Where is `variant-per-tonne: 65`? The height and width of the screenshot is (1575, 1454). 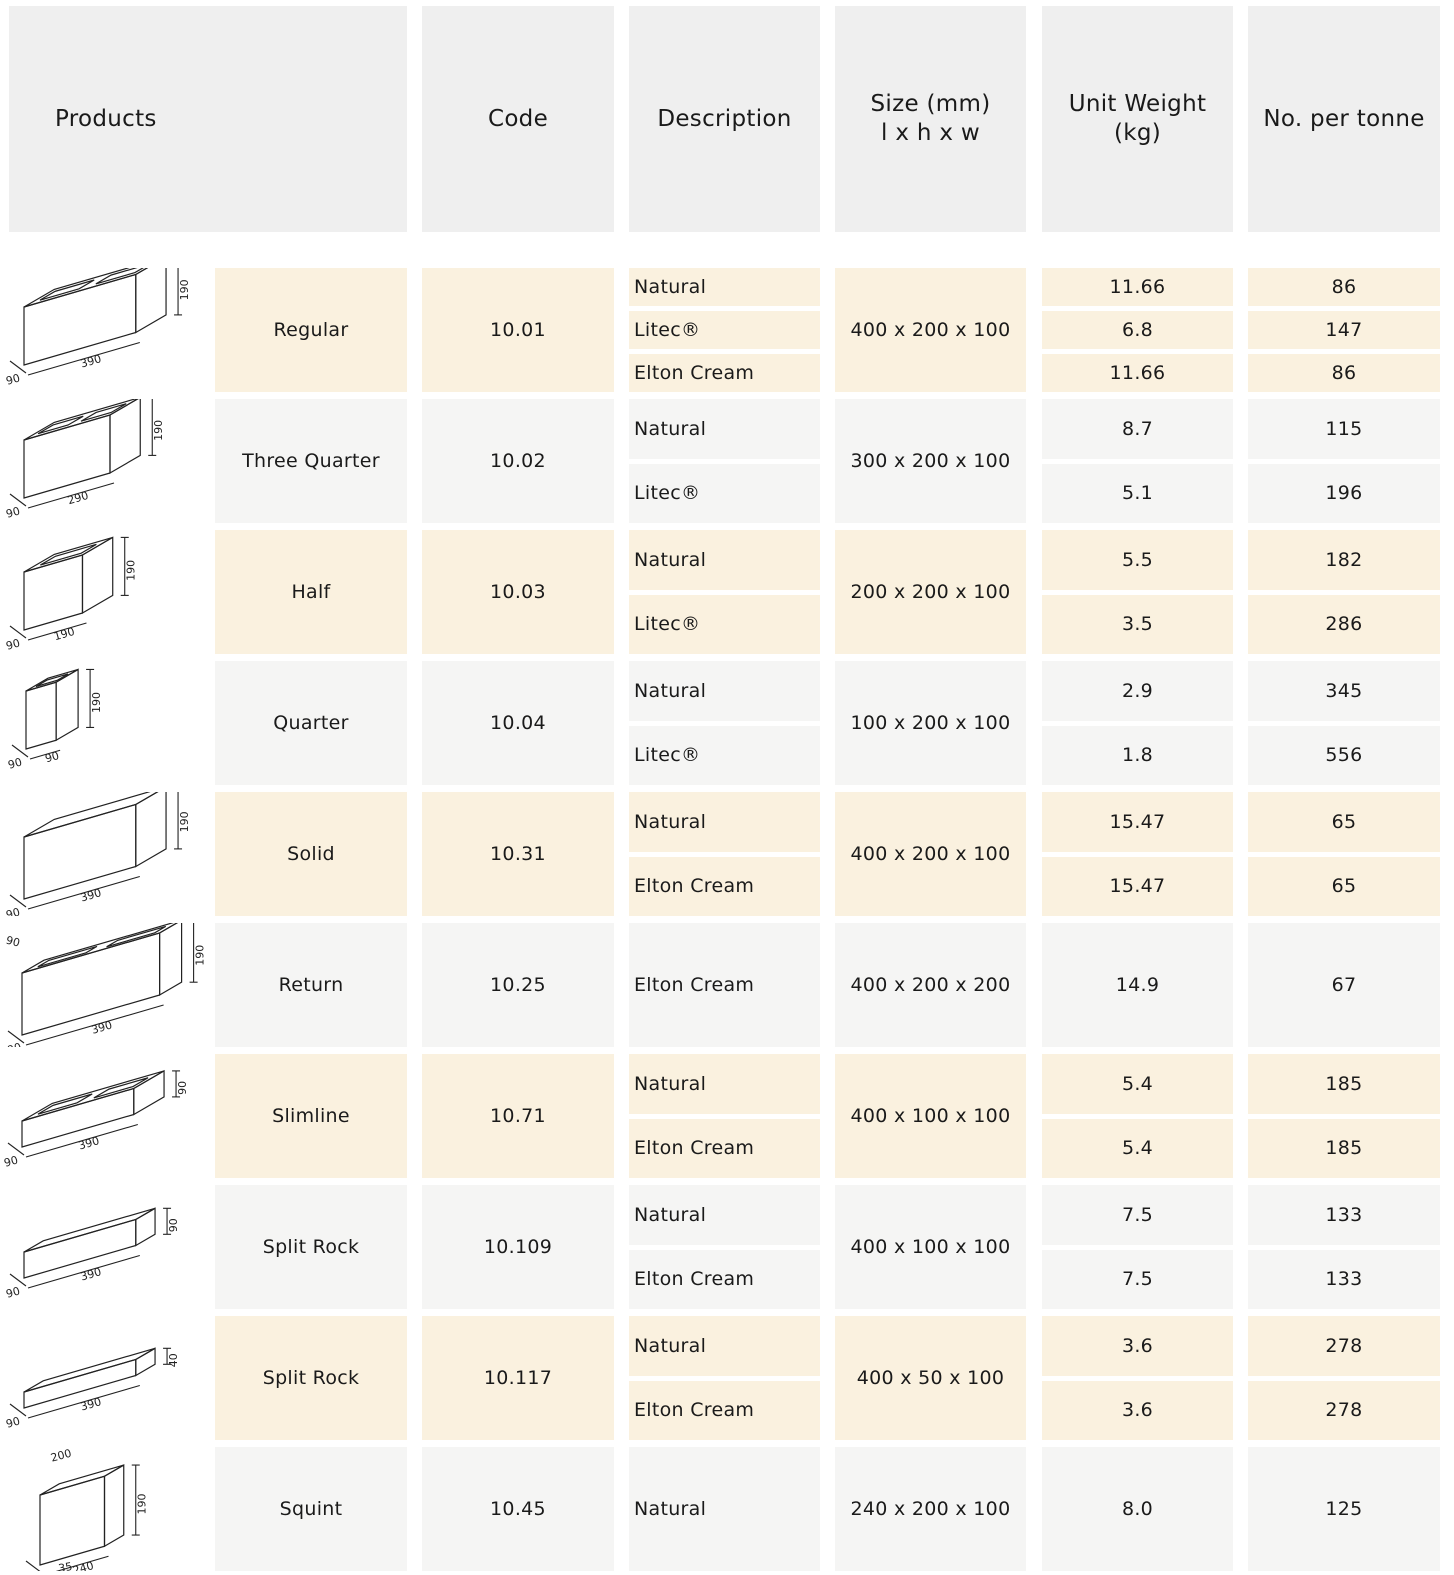 variant-per-tonne: 65 is located at coordinates (1344, 886).